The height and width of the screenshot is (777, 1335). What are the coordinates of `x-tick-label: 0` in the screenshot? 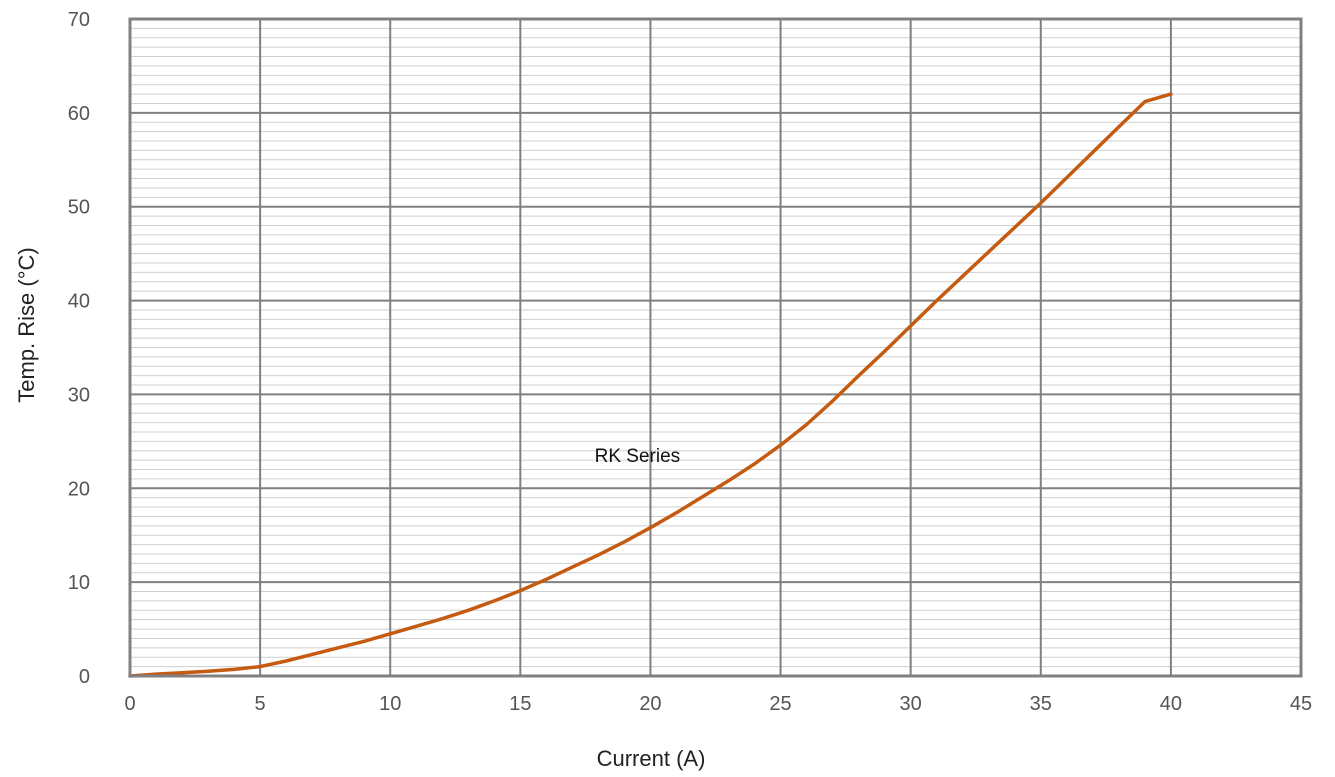 It's located at (129, 704).